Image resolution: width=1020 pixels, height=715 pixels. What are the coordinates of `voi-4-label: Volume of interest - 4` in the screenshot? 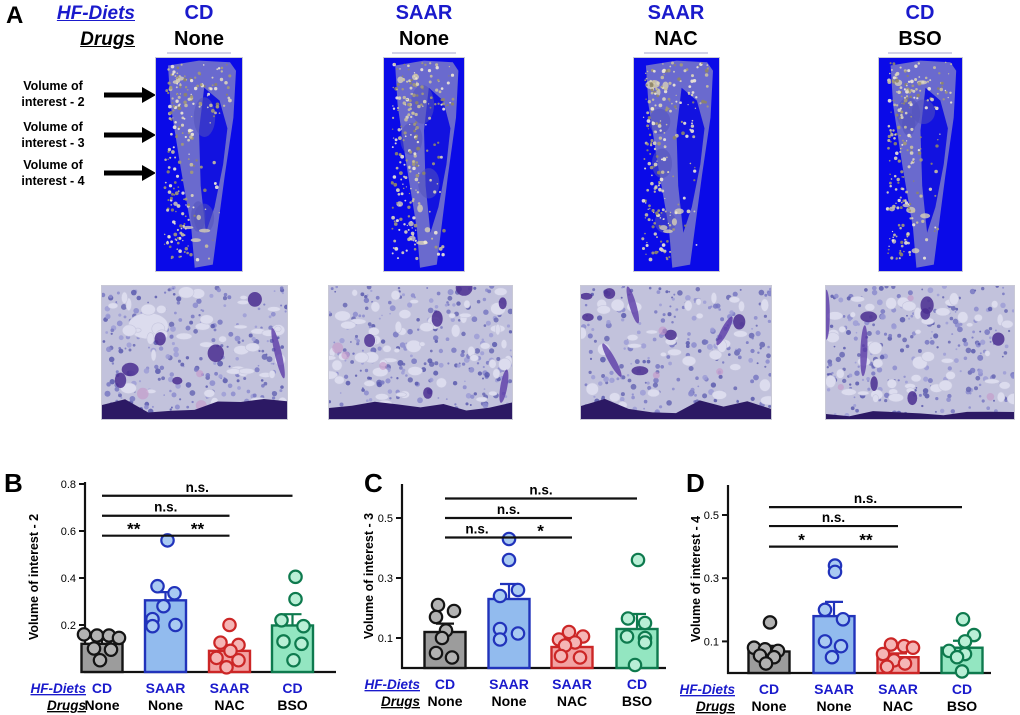 It's located at (53, 173).